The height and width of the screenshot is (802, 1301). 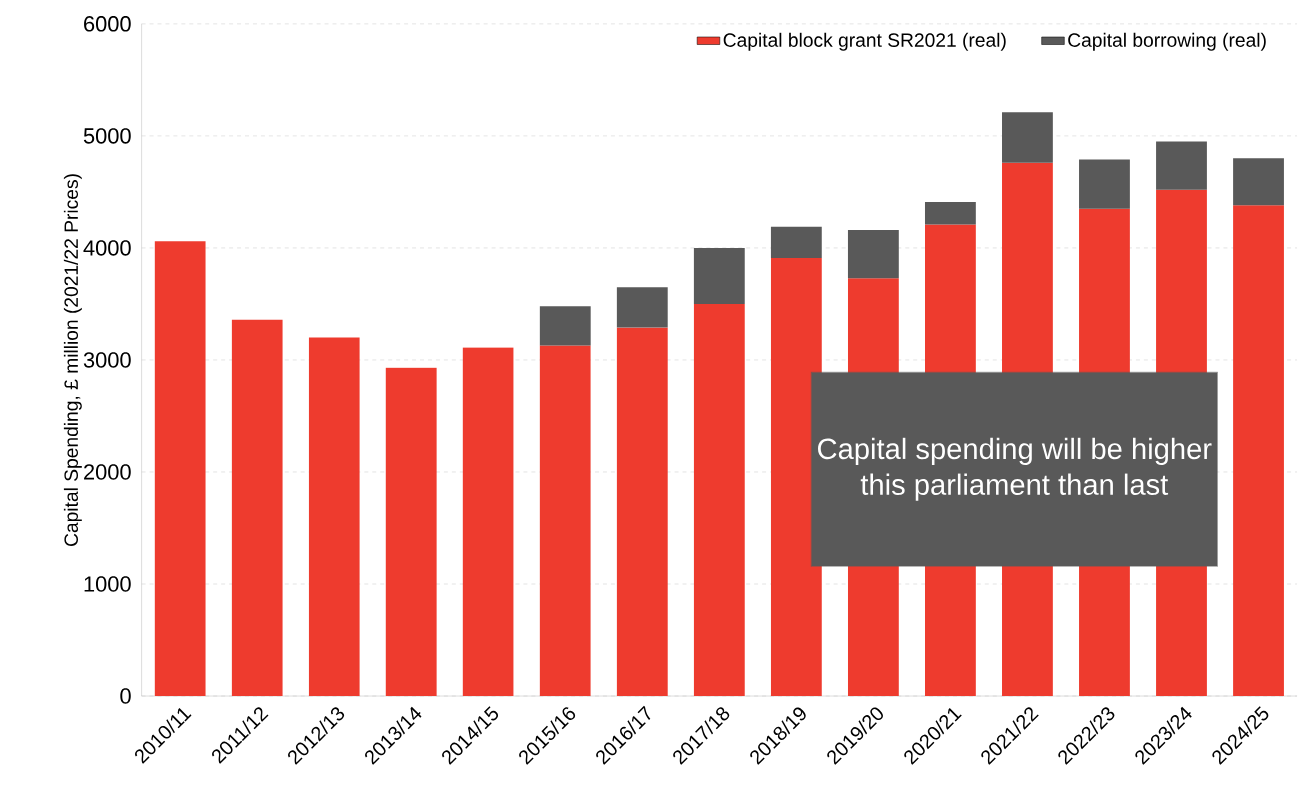 I want to click on y-tick-label: 2000, so click(x=107, y=472).